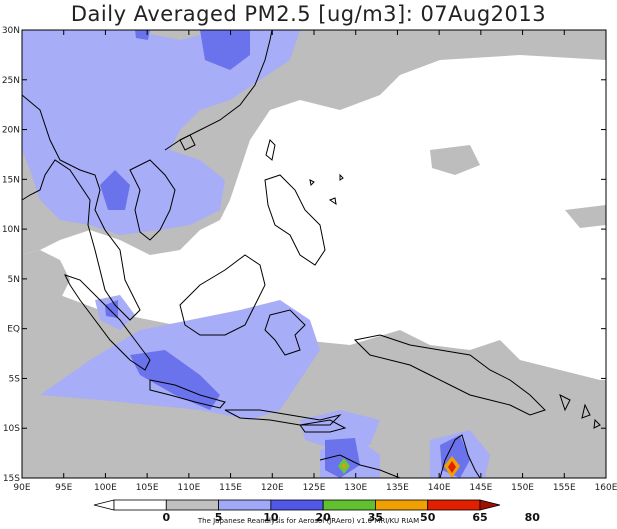 The width and height of the screenshot is (617, 529). What do you see at coordinates (397, 488) in the screenshot?
I see `lon-tick-label: 135E` at bounding box center [397, 488].